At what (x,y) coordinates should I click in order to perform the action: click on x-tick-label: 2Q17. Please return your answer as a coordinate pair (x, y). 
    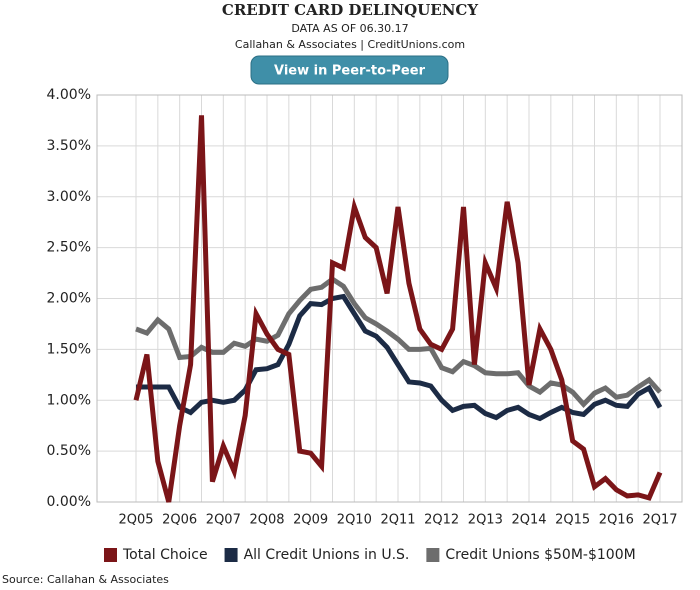
    Looking at the image, I should click on (659, 520).